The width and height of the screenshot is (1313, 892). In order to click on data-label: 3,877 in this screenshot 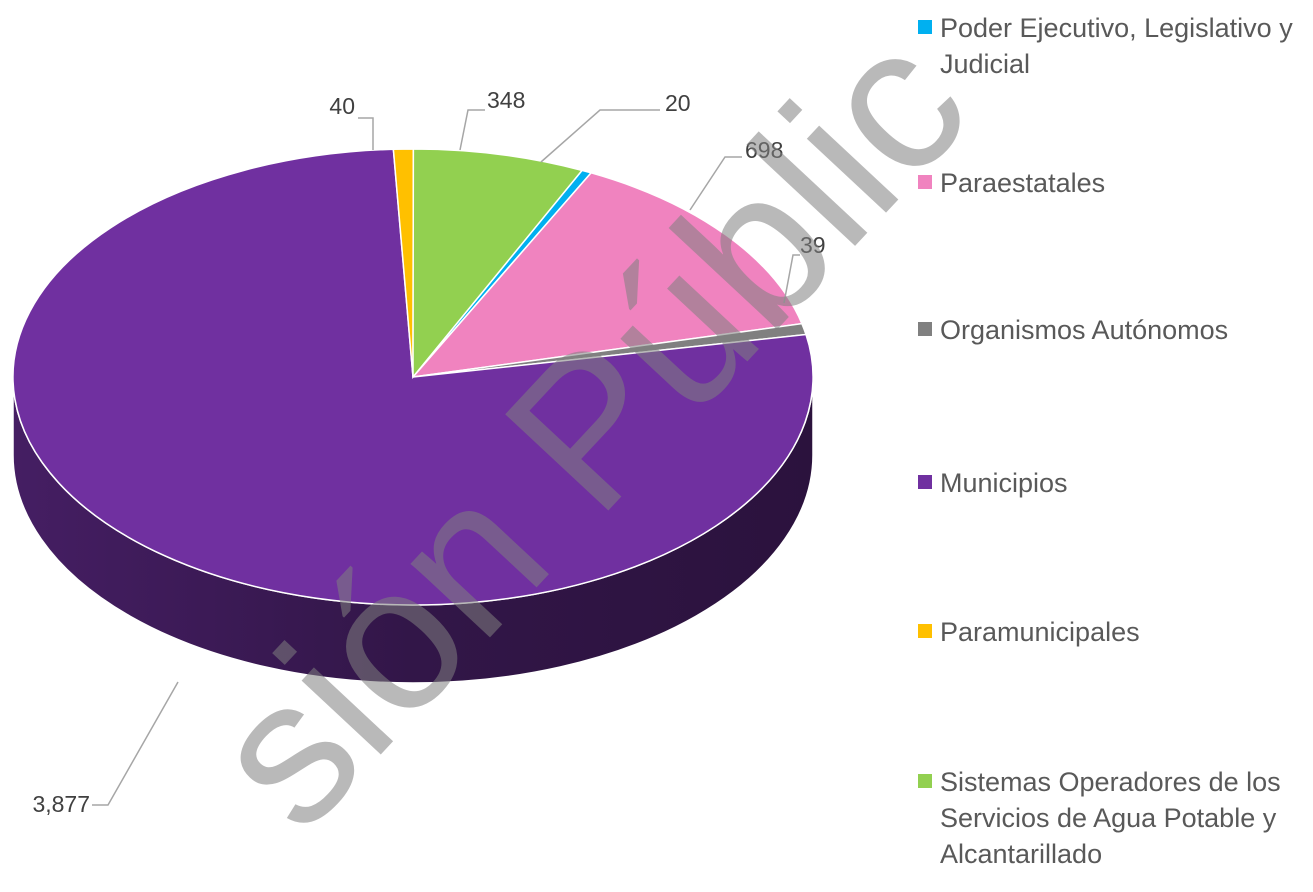, I will do `click(61, 804)`.